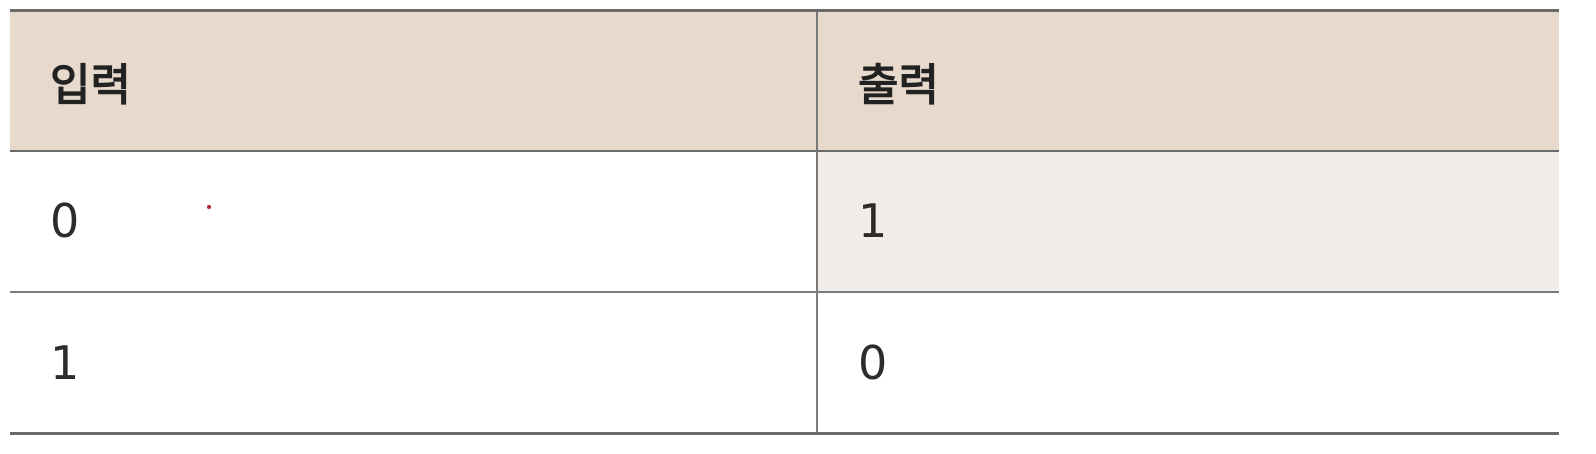 This screenshot has width=1596, height=454. What do you see at coordinates (873, 362) in the screenshot?
I see `cell-output-row2: 0` at bounding box center [873, 362].